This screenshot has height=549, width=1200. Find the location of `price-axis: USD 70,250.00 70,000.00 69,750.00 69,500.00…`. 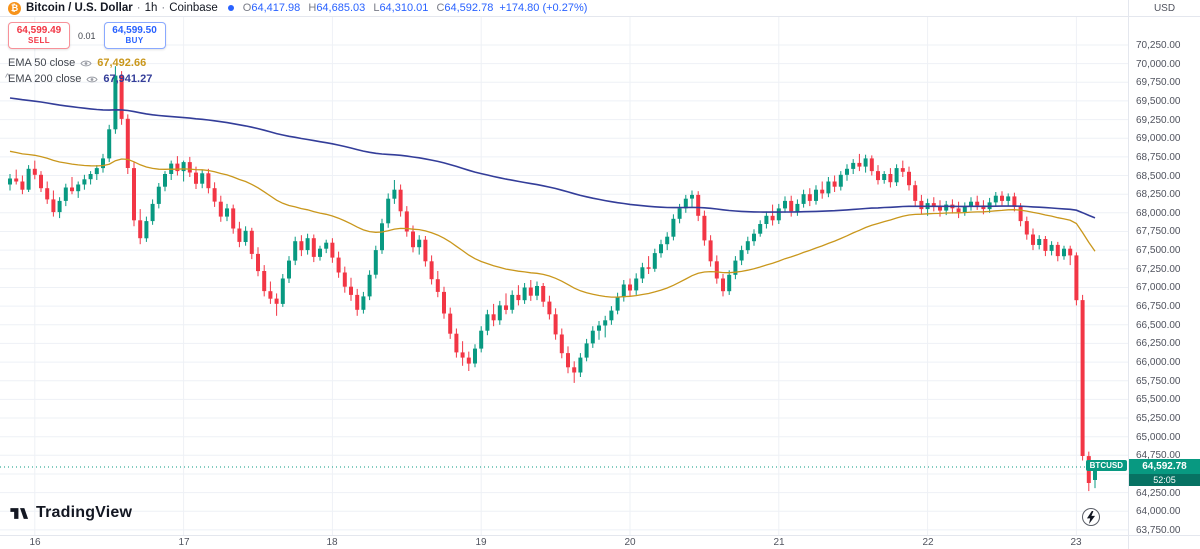

price-axis: USD 70,250.00 70,000.00 69,750.00 69,500.00… is located at coordinates (1164, 274).